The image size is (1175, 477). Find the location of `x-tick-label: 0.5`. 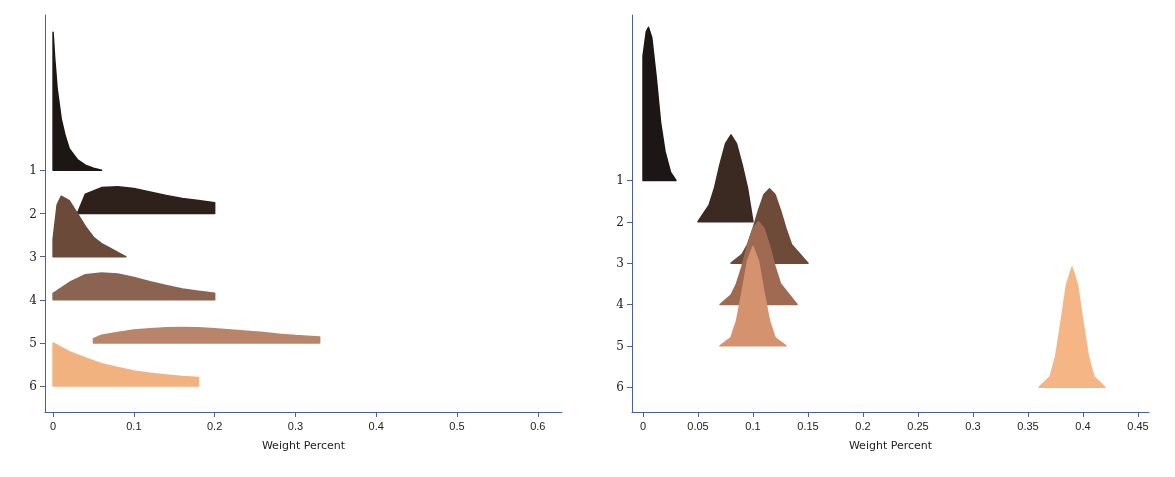

x-tick-label: 0.5 is located at coordinates (457, 425).